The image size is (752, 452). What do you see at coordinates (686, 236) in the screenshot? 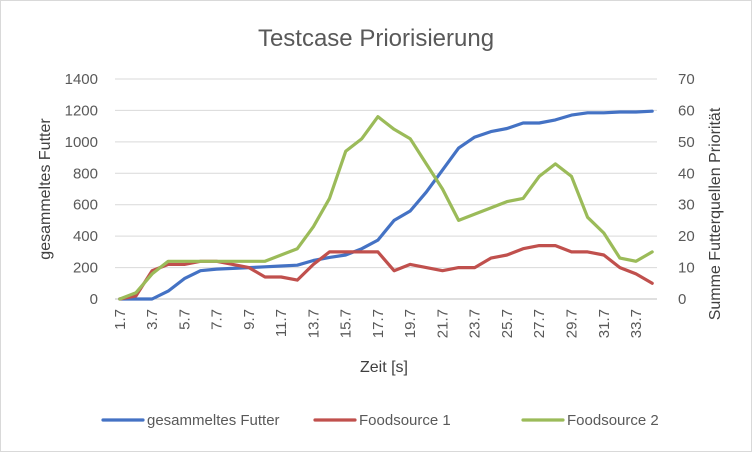
I see `y2-tick-label: 20` at bounding box center [686, 236].